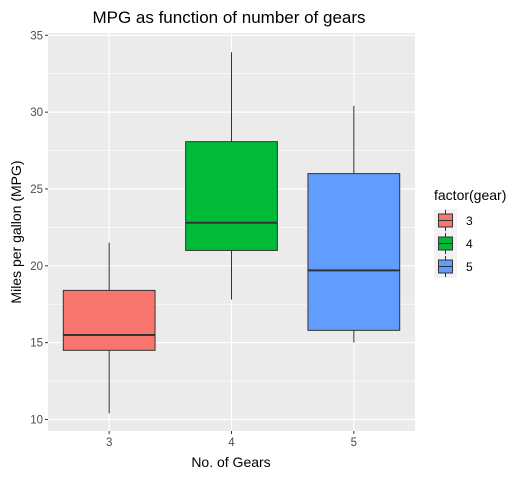 The height and width of the screenshot is (477, 528). I want to click on y-tick-label: 20, so click(36, 267).